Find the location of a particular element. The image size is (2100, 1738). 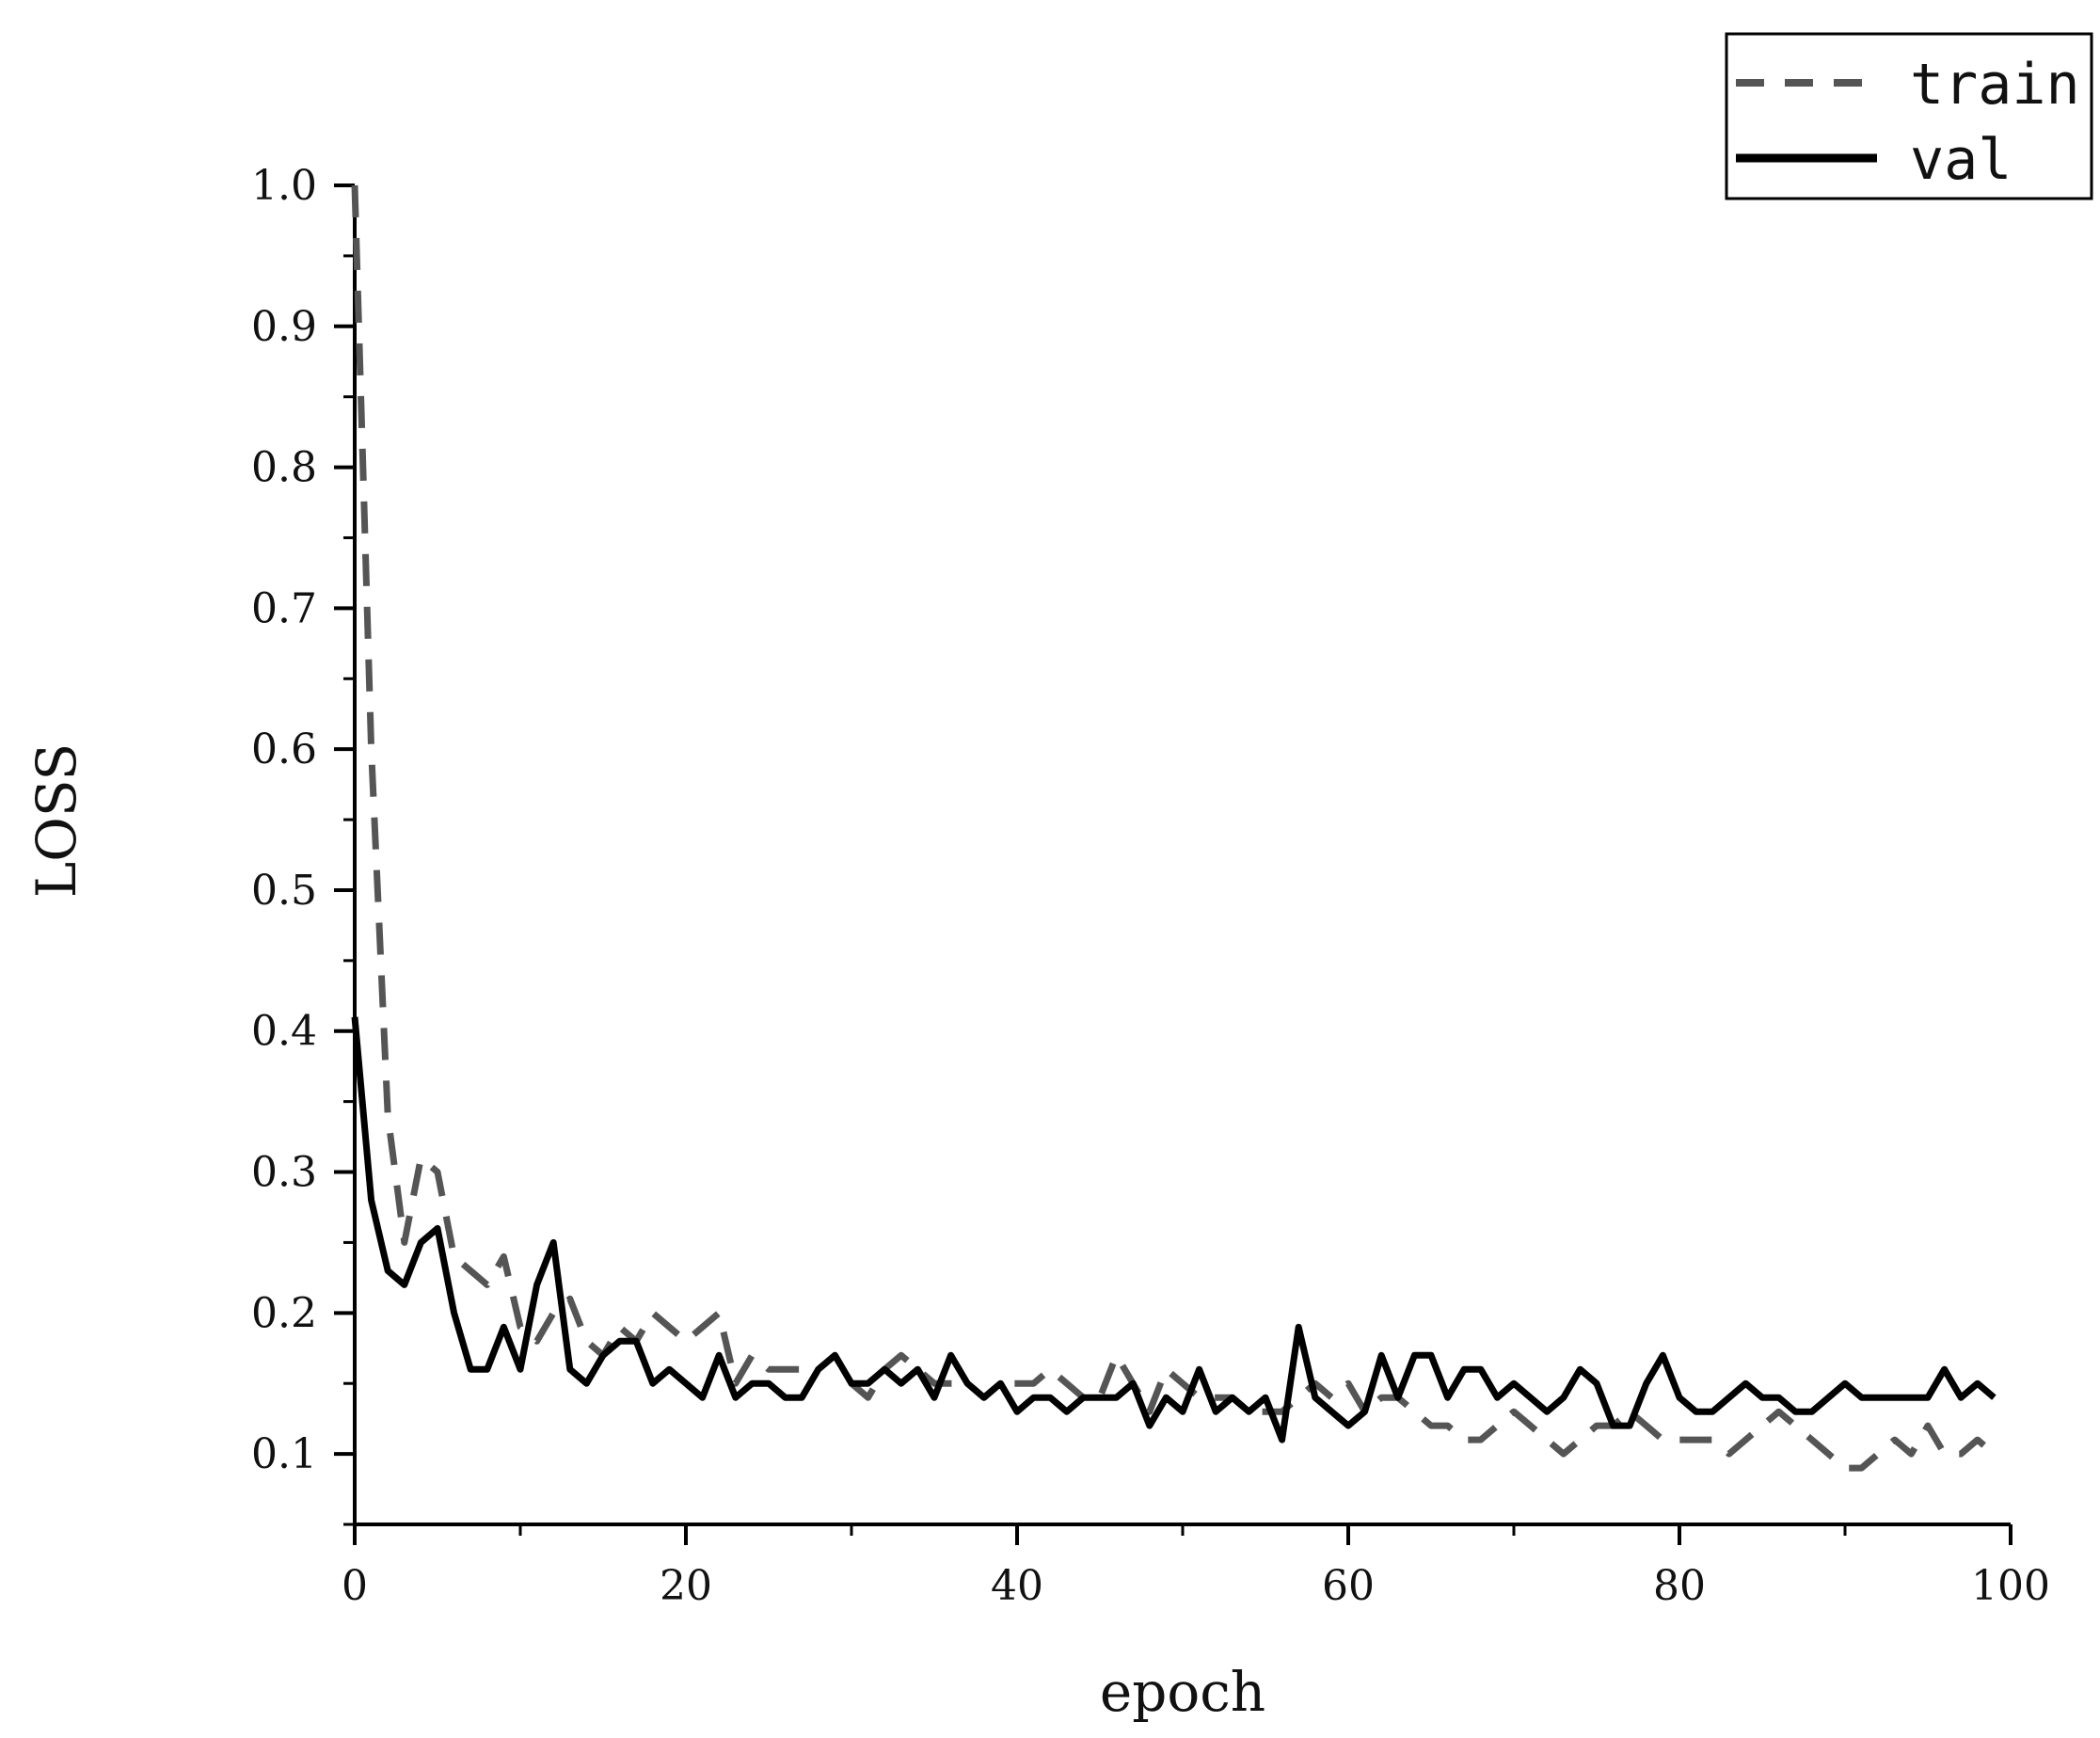

y-tick-label: 0.8 is located at coordinates (284, 468).